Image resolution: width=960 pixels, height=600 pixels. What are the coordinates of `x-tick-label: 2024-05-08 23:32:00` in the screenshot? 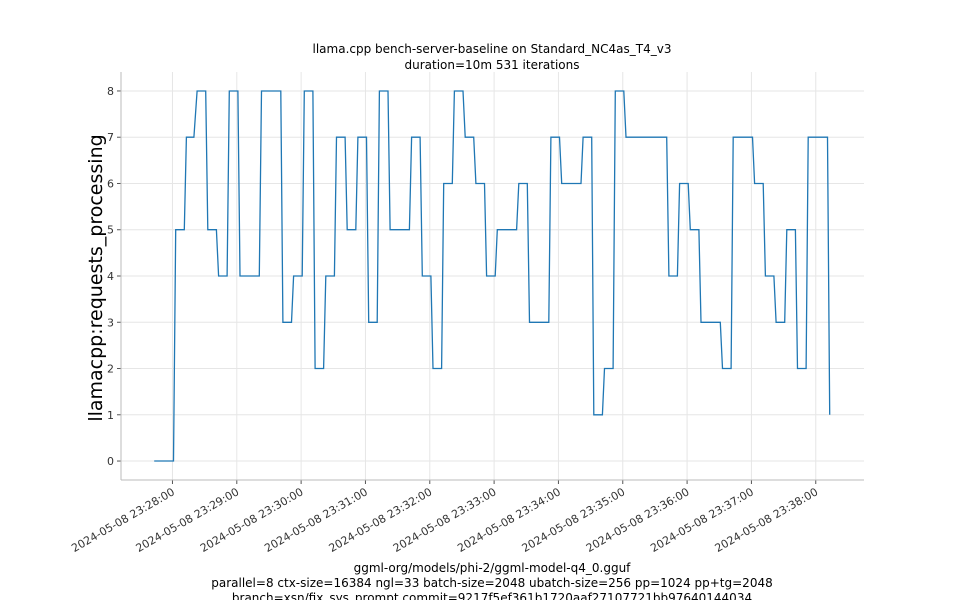 It's located at (381, 520).